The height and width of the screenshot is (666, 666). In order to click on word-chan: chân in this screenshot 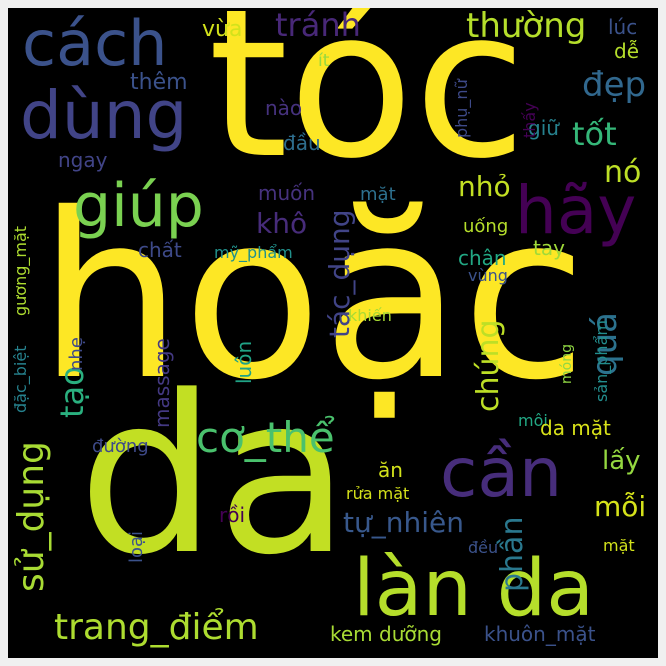, I will do `click(482, 258)`.